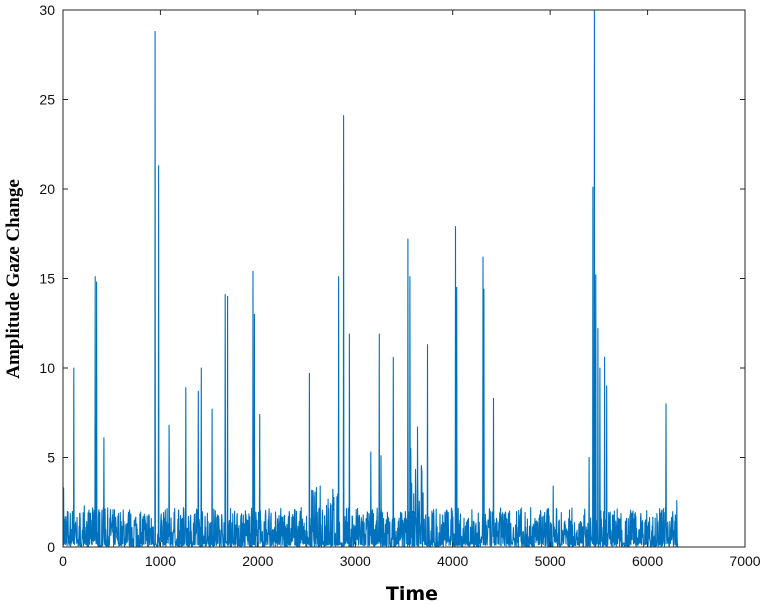  Describe the element at coordinates (550, 561) in the screenshot. I see `x-tick-label: 5000` at that location.